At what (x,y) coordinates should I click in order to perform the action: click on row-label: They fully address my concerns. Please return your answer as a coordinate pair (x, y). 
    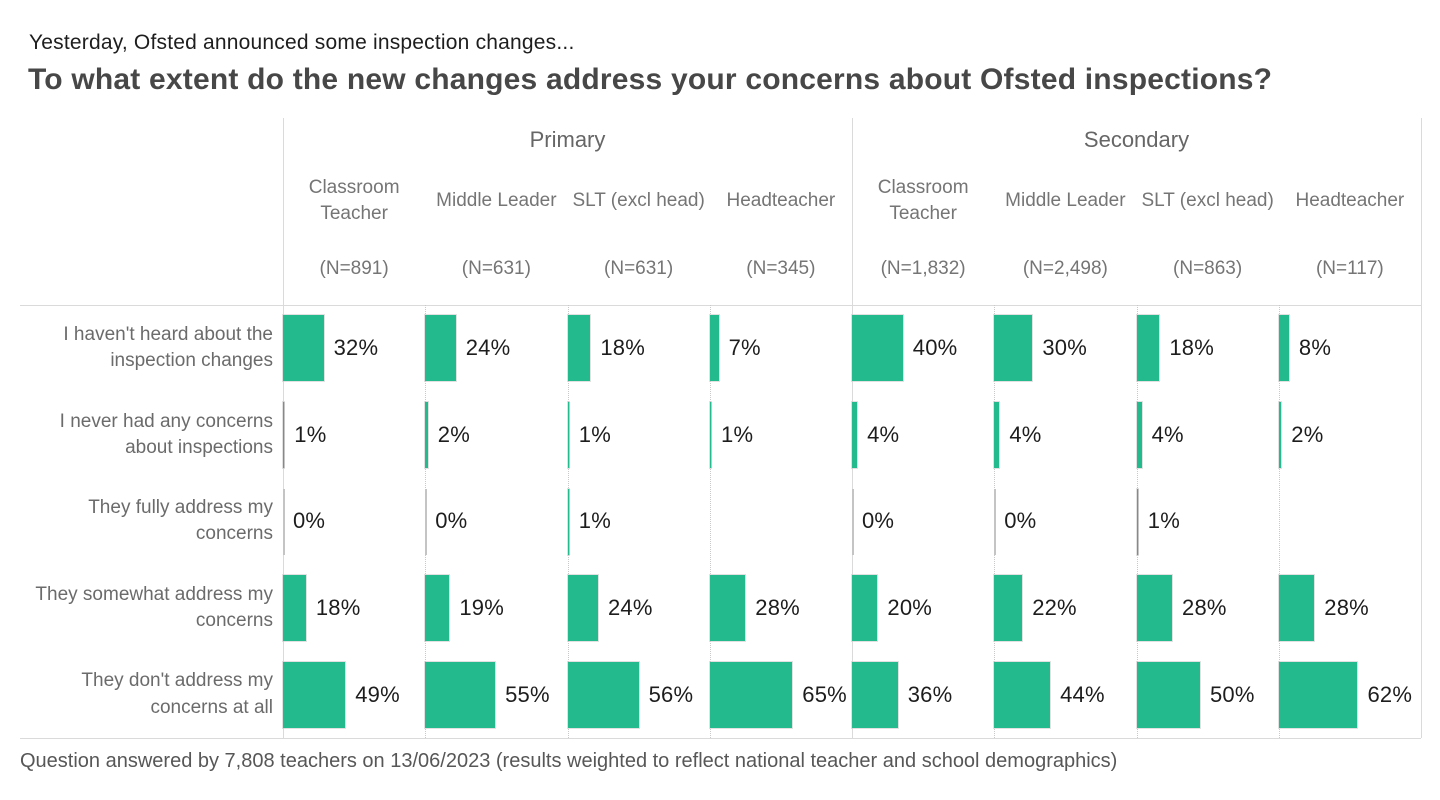
    Looking at the image, I should click on (180, 521).